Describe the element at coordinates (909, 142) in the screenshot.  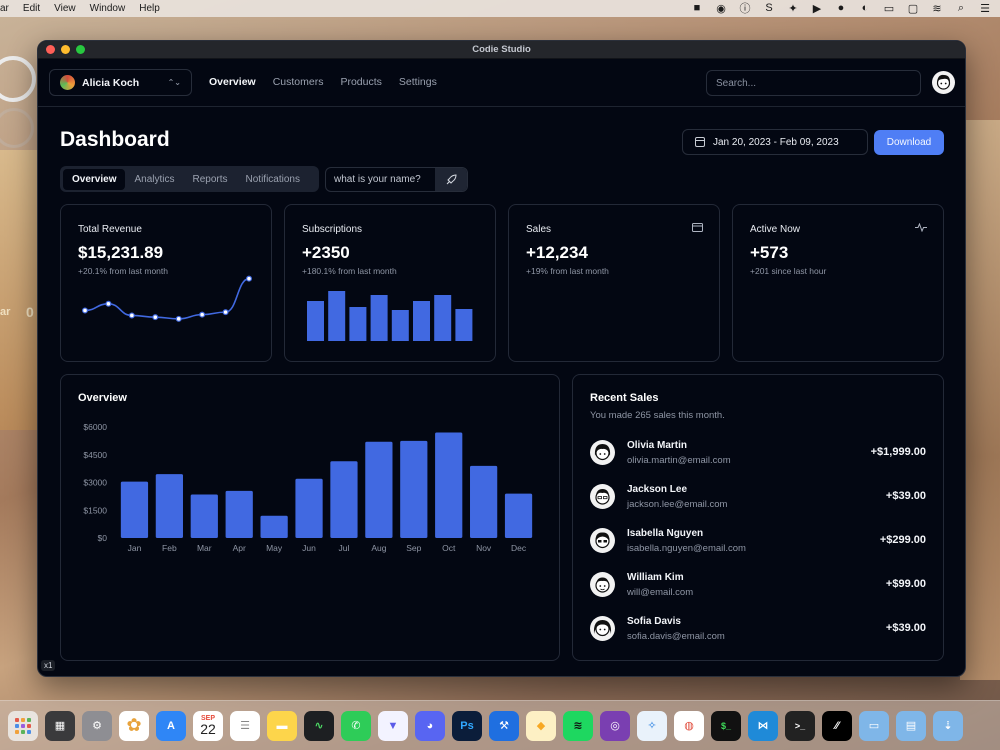
I see `download-button: Download` at that location.